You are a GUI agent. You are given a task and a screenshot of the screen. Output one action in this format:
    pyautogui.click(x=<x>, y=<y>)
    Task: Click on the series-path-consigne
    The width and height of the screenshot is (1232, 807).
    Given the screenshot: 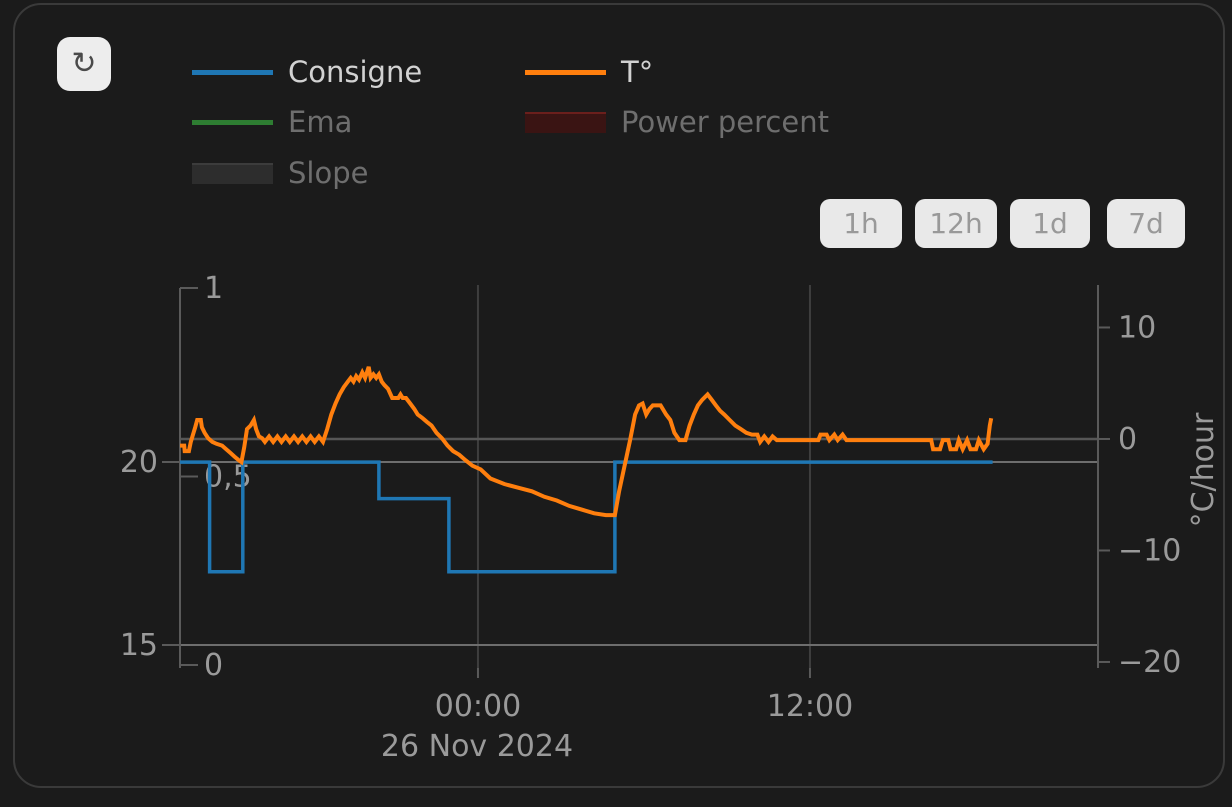 What is the action you would take?
    pyautogui.click(x=586, y=517)
    